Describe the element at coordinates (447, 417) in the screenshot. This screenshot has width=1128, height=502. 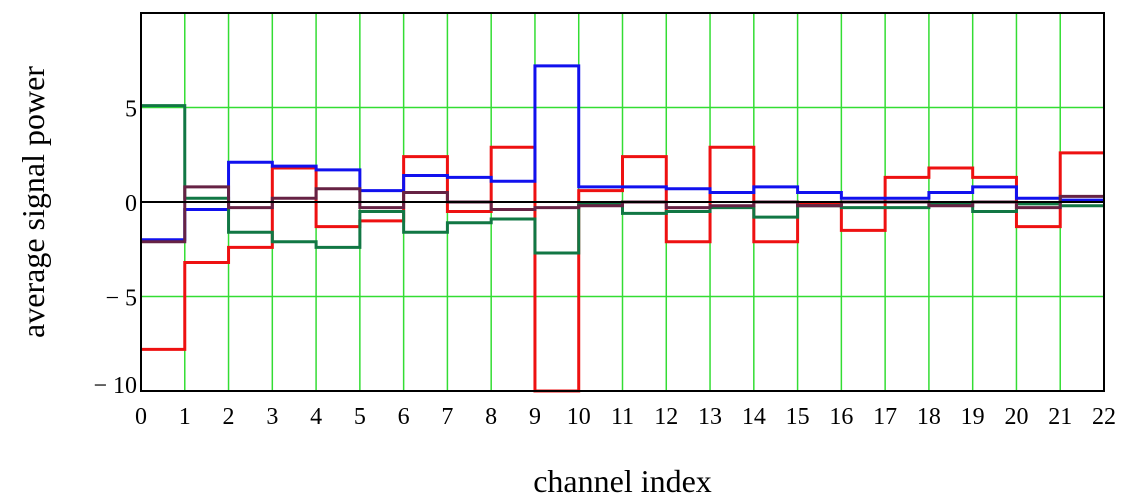
I see `x-tick-label: 7` at that location.